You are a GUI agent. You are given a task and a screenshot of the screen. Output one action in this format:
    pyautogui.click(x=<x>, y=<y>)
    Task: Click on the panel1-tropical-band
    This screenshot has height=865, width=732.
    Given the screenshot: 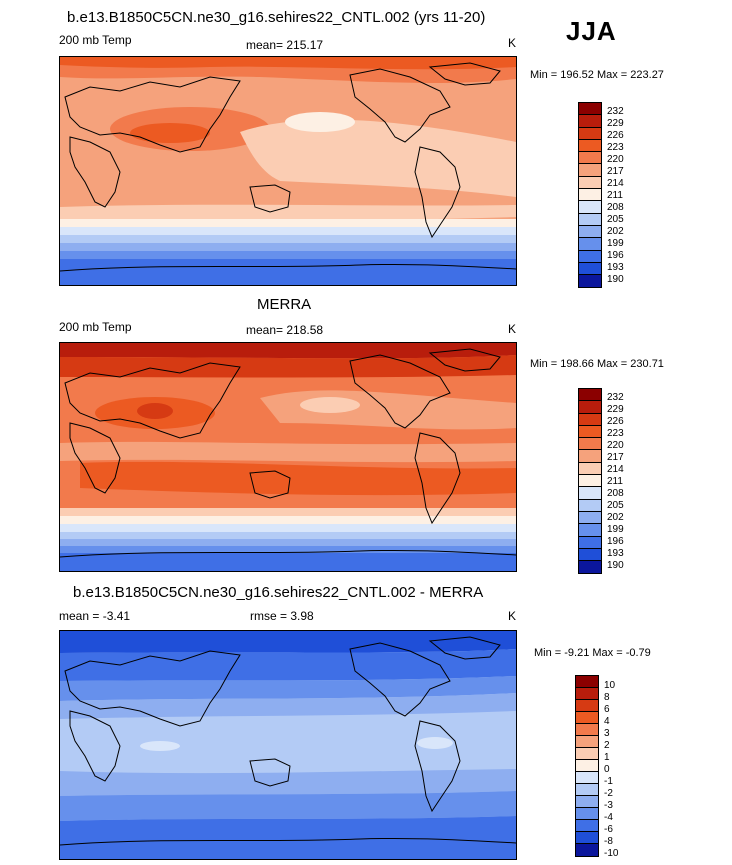 What is the action you would take?
    pyautogui.click(x=378, y=158)
    